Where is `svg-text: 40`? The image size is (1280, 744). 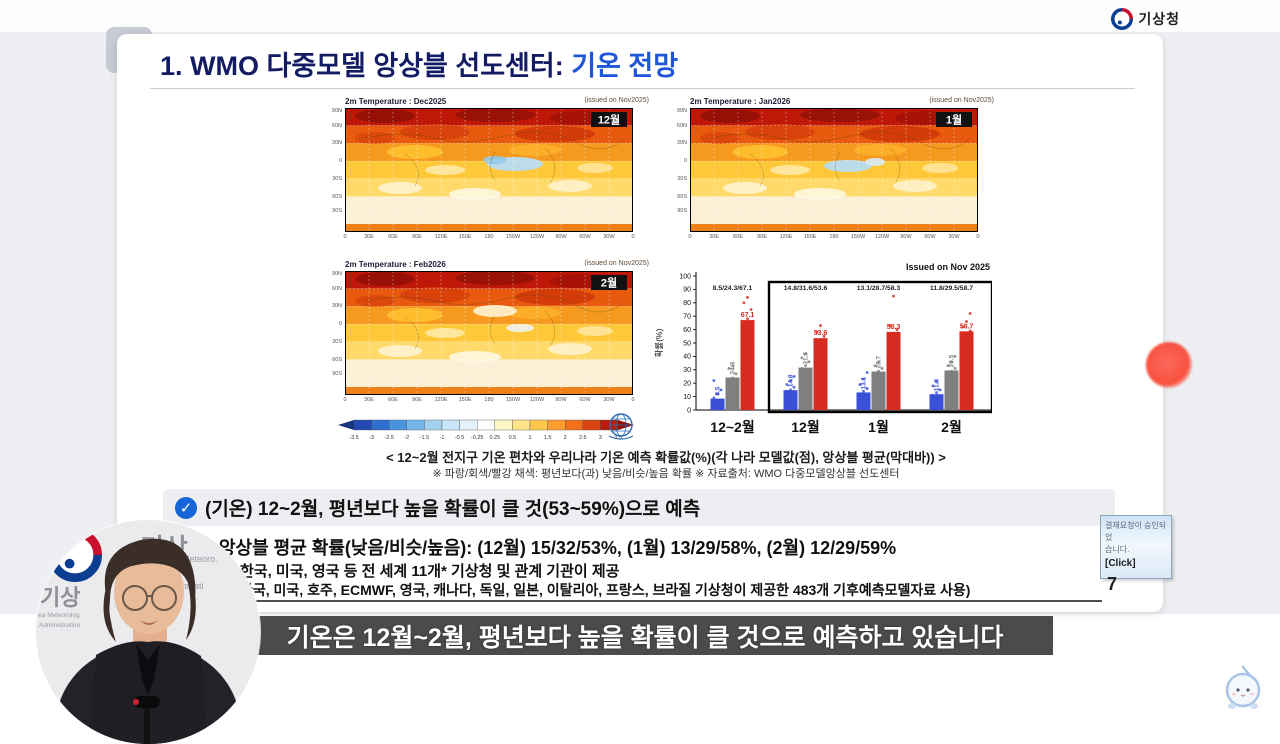 svg-text: 40 is located at coordinates (687, 357).